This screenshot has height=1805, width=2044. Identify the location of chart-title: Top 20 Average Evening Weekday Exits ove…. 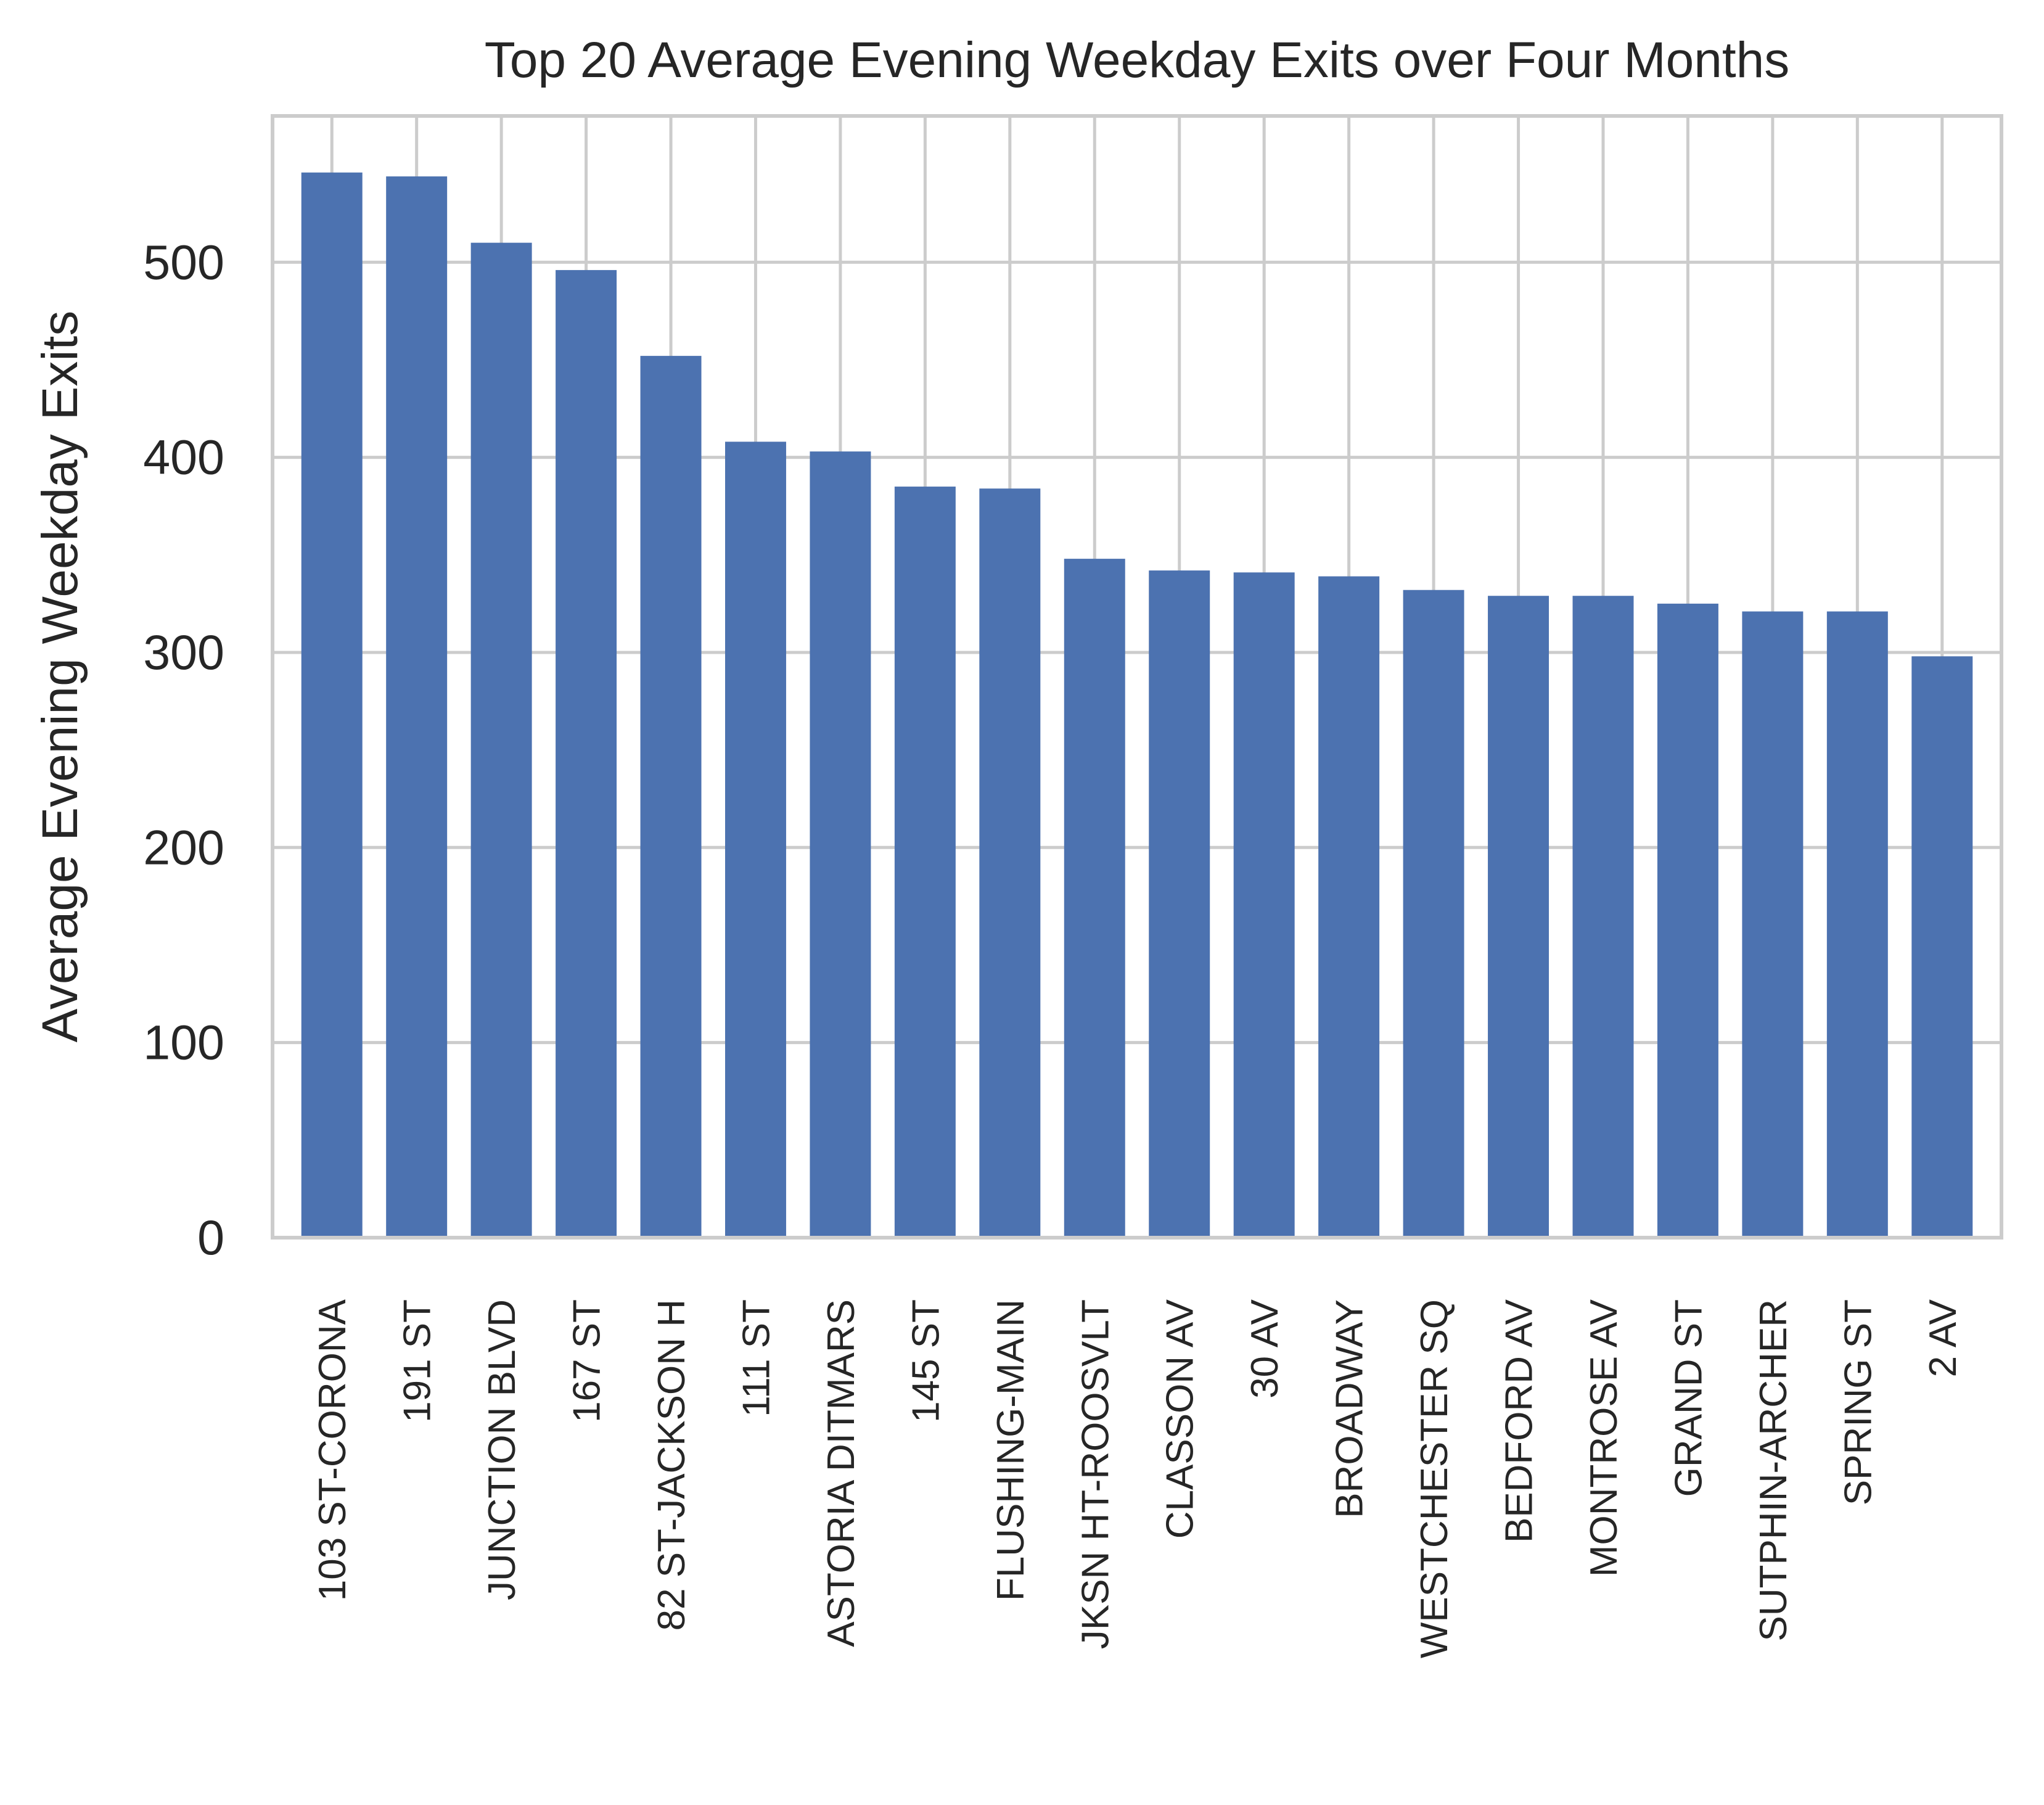
(1137, 60).